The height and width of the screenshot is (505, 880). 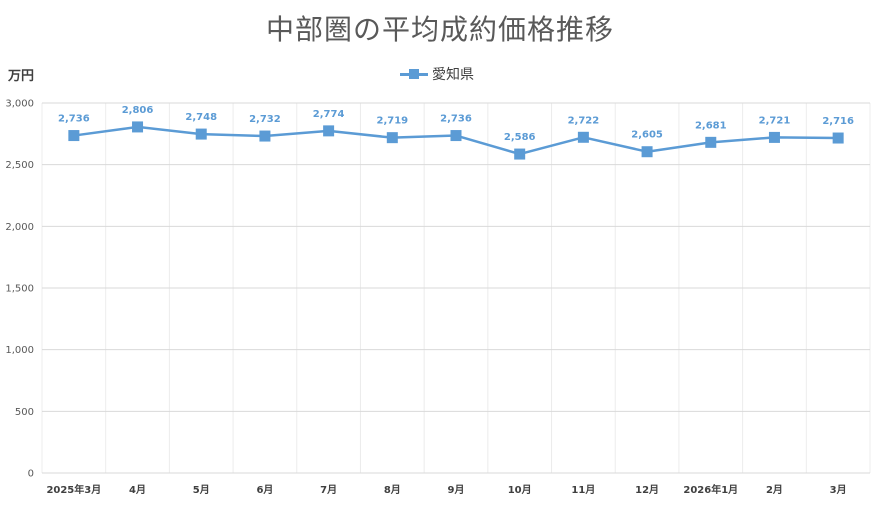 I want to click on x-tick-label: 8月, so click(x=392, y=490).